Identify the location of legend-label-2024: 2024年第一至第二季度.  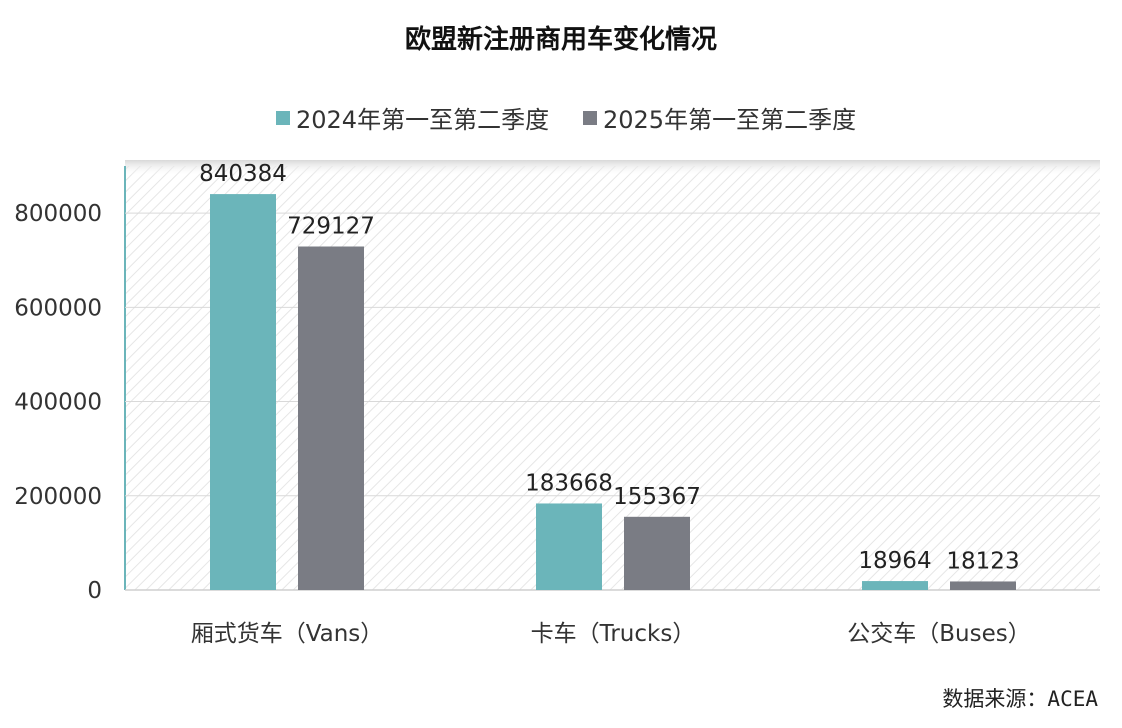
(422, 120).